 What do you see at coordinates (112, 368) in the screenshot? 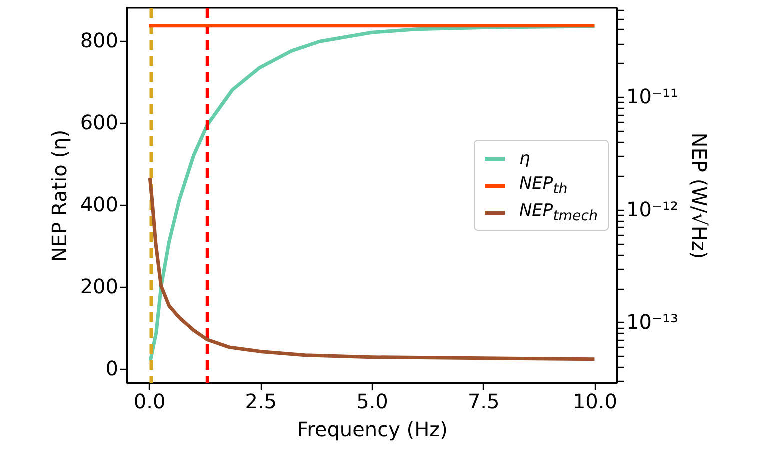
I see `y-tick-label: 0` at bounding box center [112, 368].